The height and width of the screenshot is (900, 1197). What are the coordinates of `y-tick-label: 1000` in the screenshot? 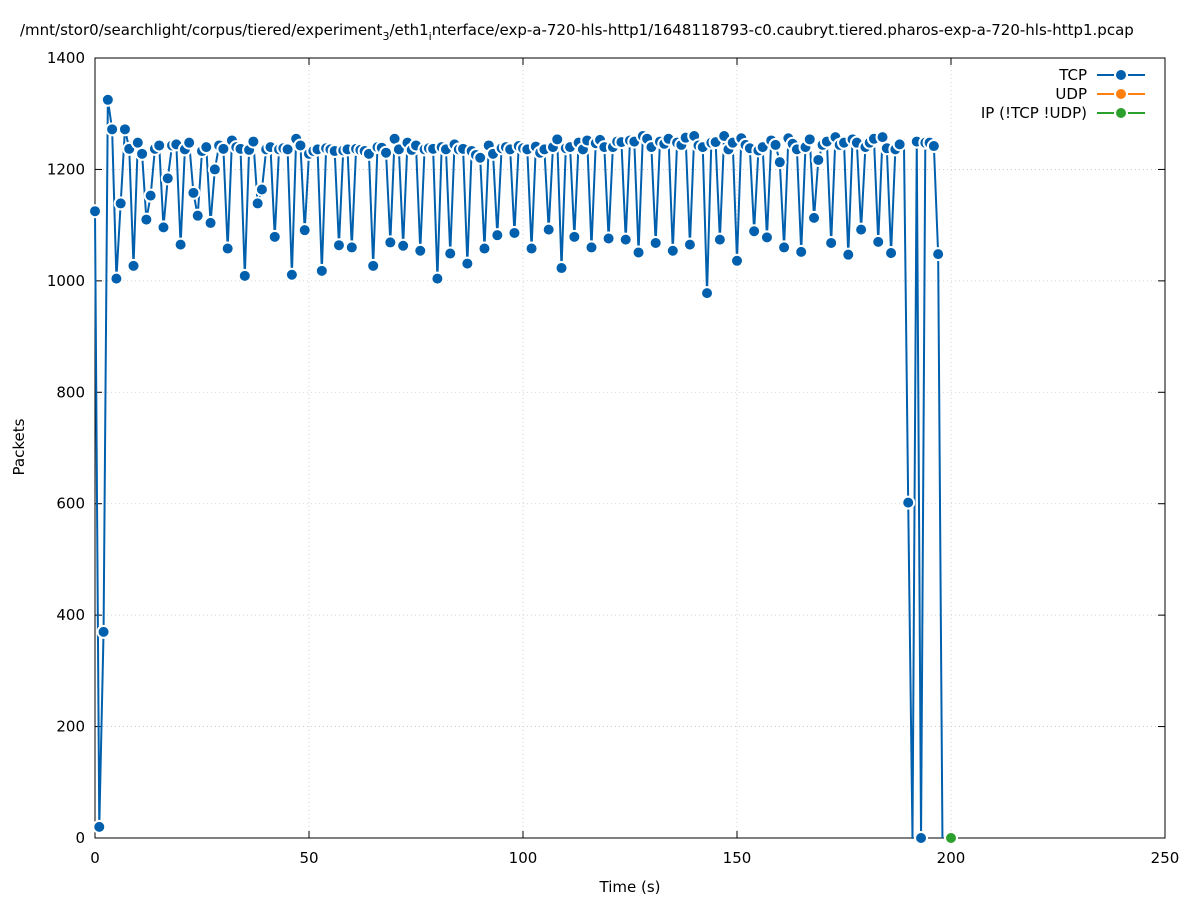 It's located at (66, 281).